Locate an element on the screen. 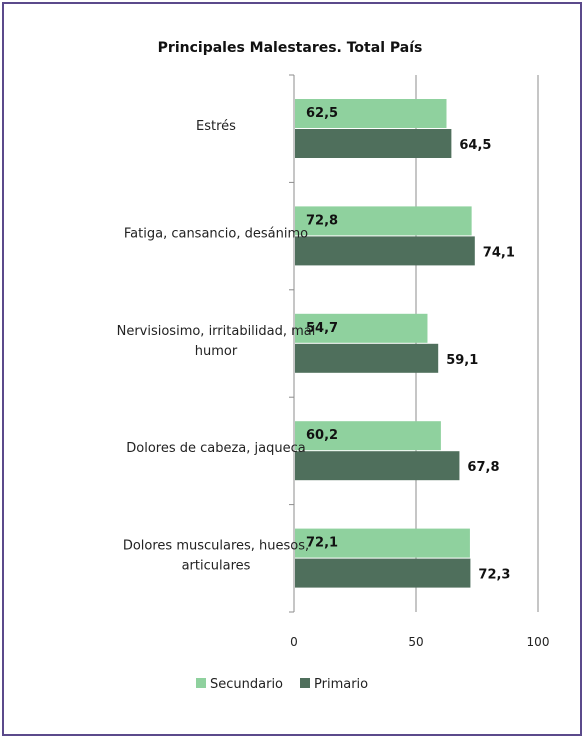 This screenshot has width=588, height=740. legend-label: Primario is located at coordinates (341, 684).